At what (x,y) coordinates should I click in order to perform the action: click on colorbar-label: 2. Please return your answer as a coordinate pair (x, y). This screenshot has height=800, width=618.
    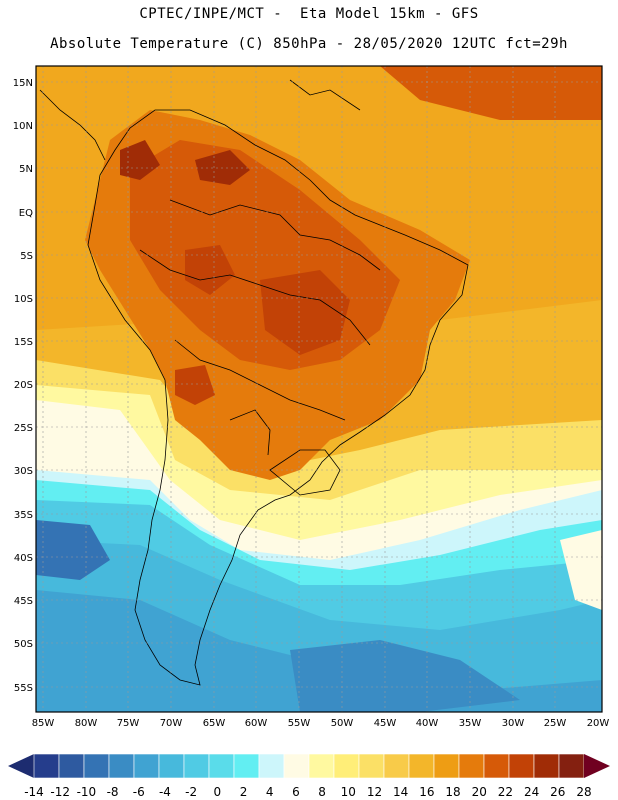
    Looking at the image, I should click on (244, 792).